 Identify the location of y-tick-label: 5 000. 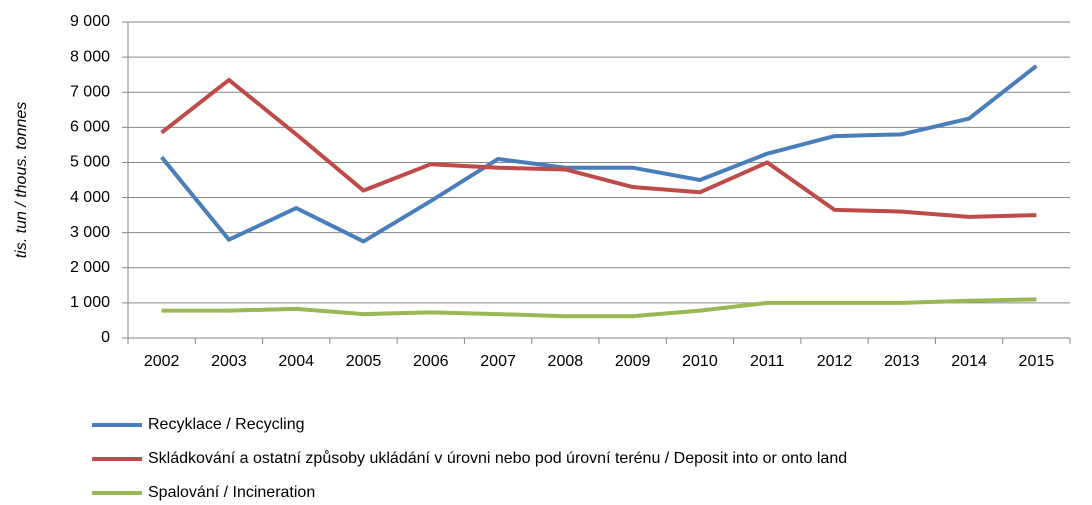
(90, 162).